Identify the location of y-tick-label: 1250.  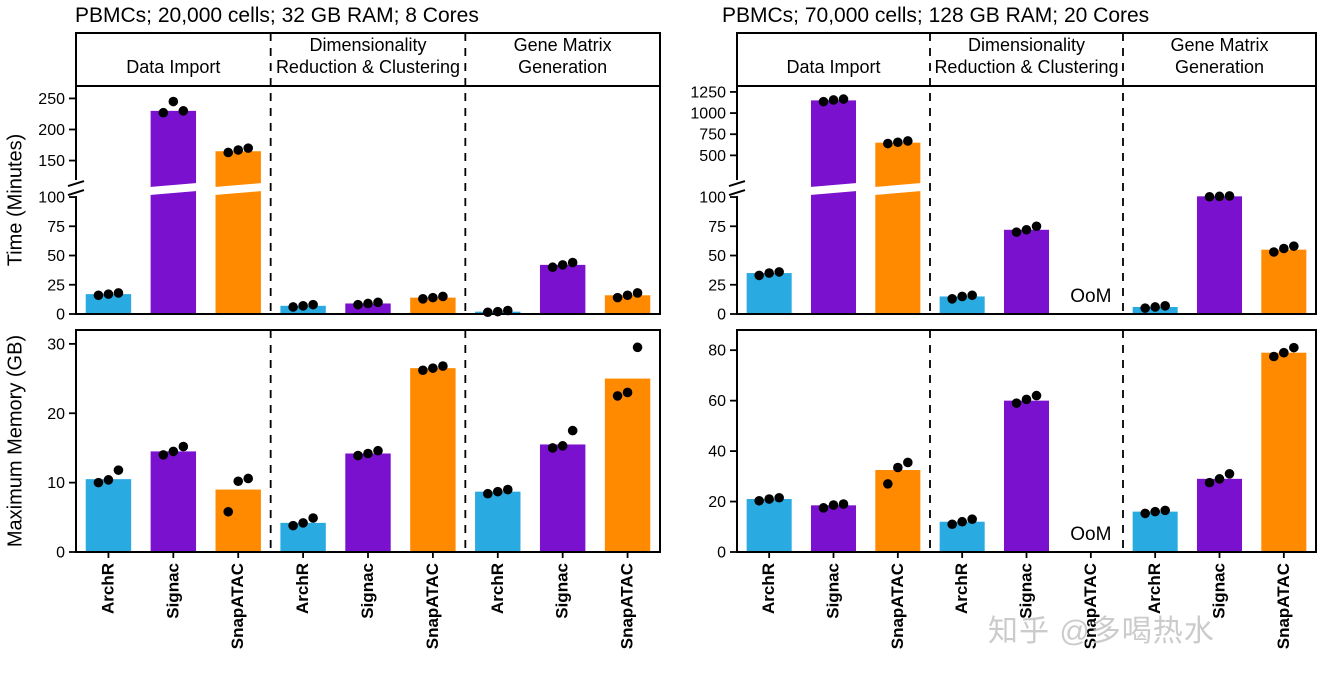
(708, 92).